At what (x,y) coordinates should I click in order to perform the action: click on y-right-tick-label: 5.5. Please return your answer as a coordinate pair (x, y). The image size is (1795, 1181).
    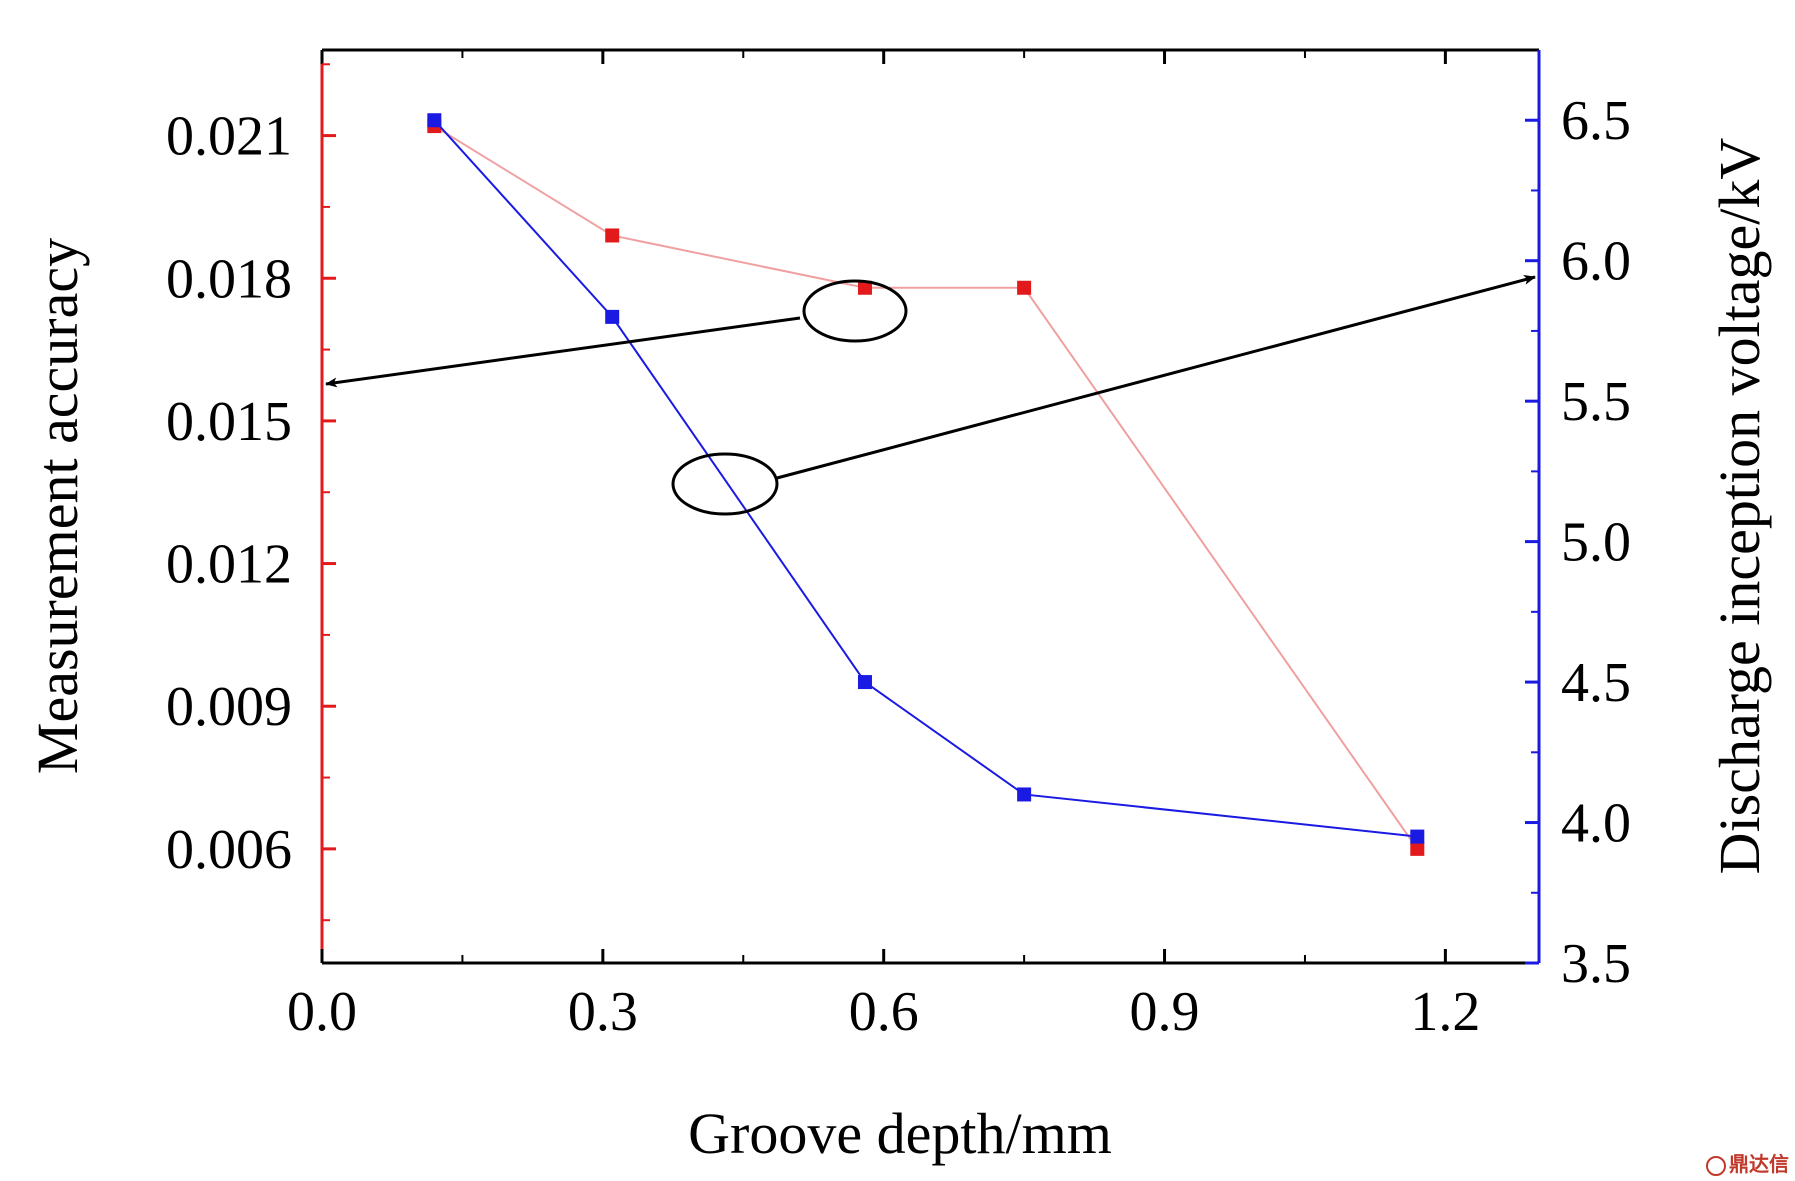
    Looking at the image, I should click on (1596, 402).